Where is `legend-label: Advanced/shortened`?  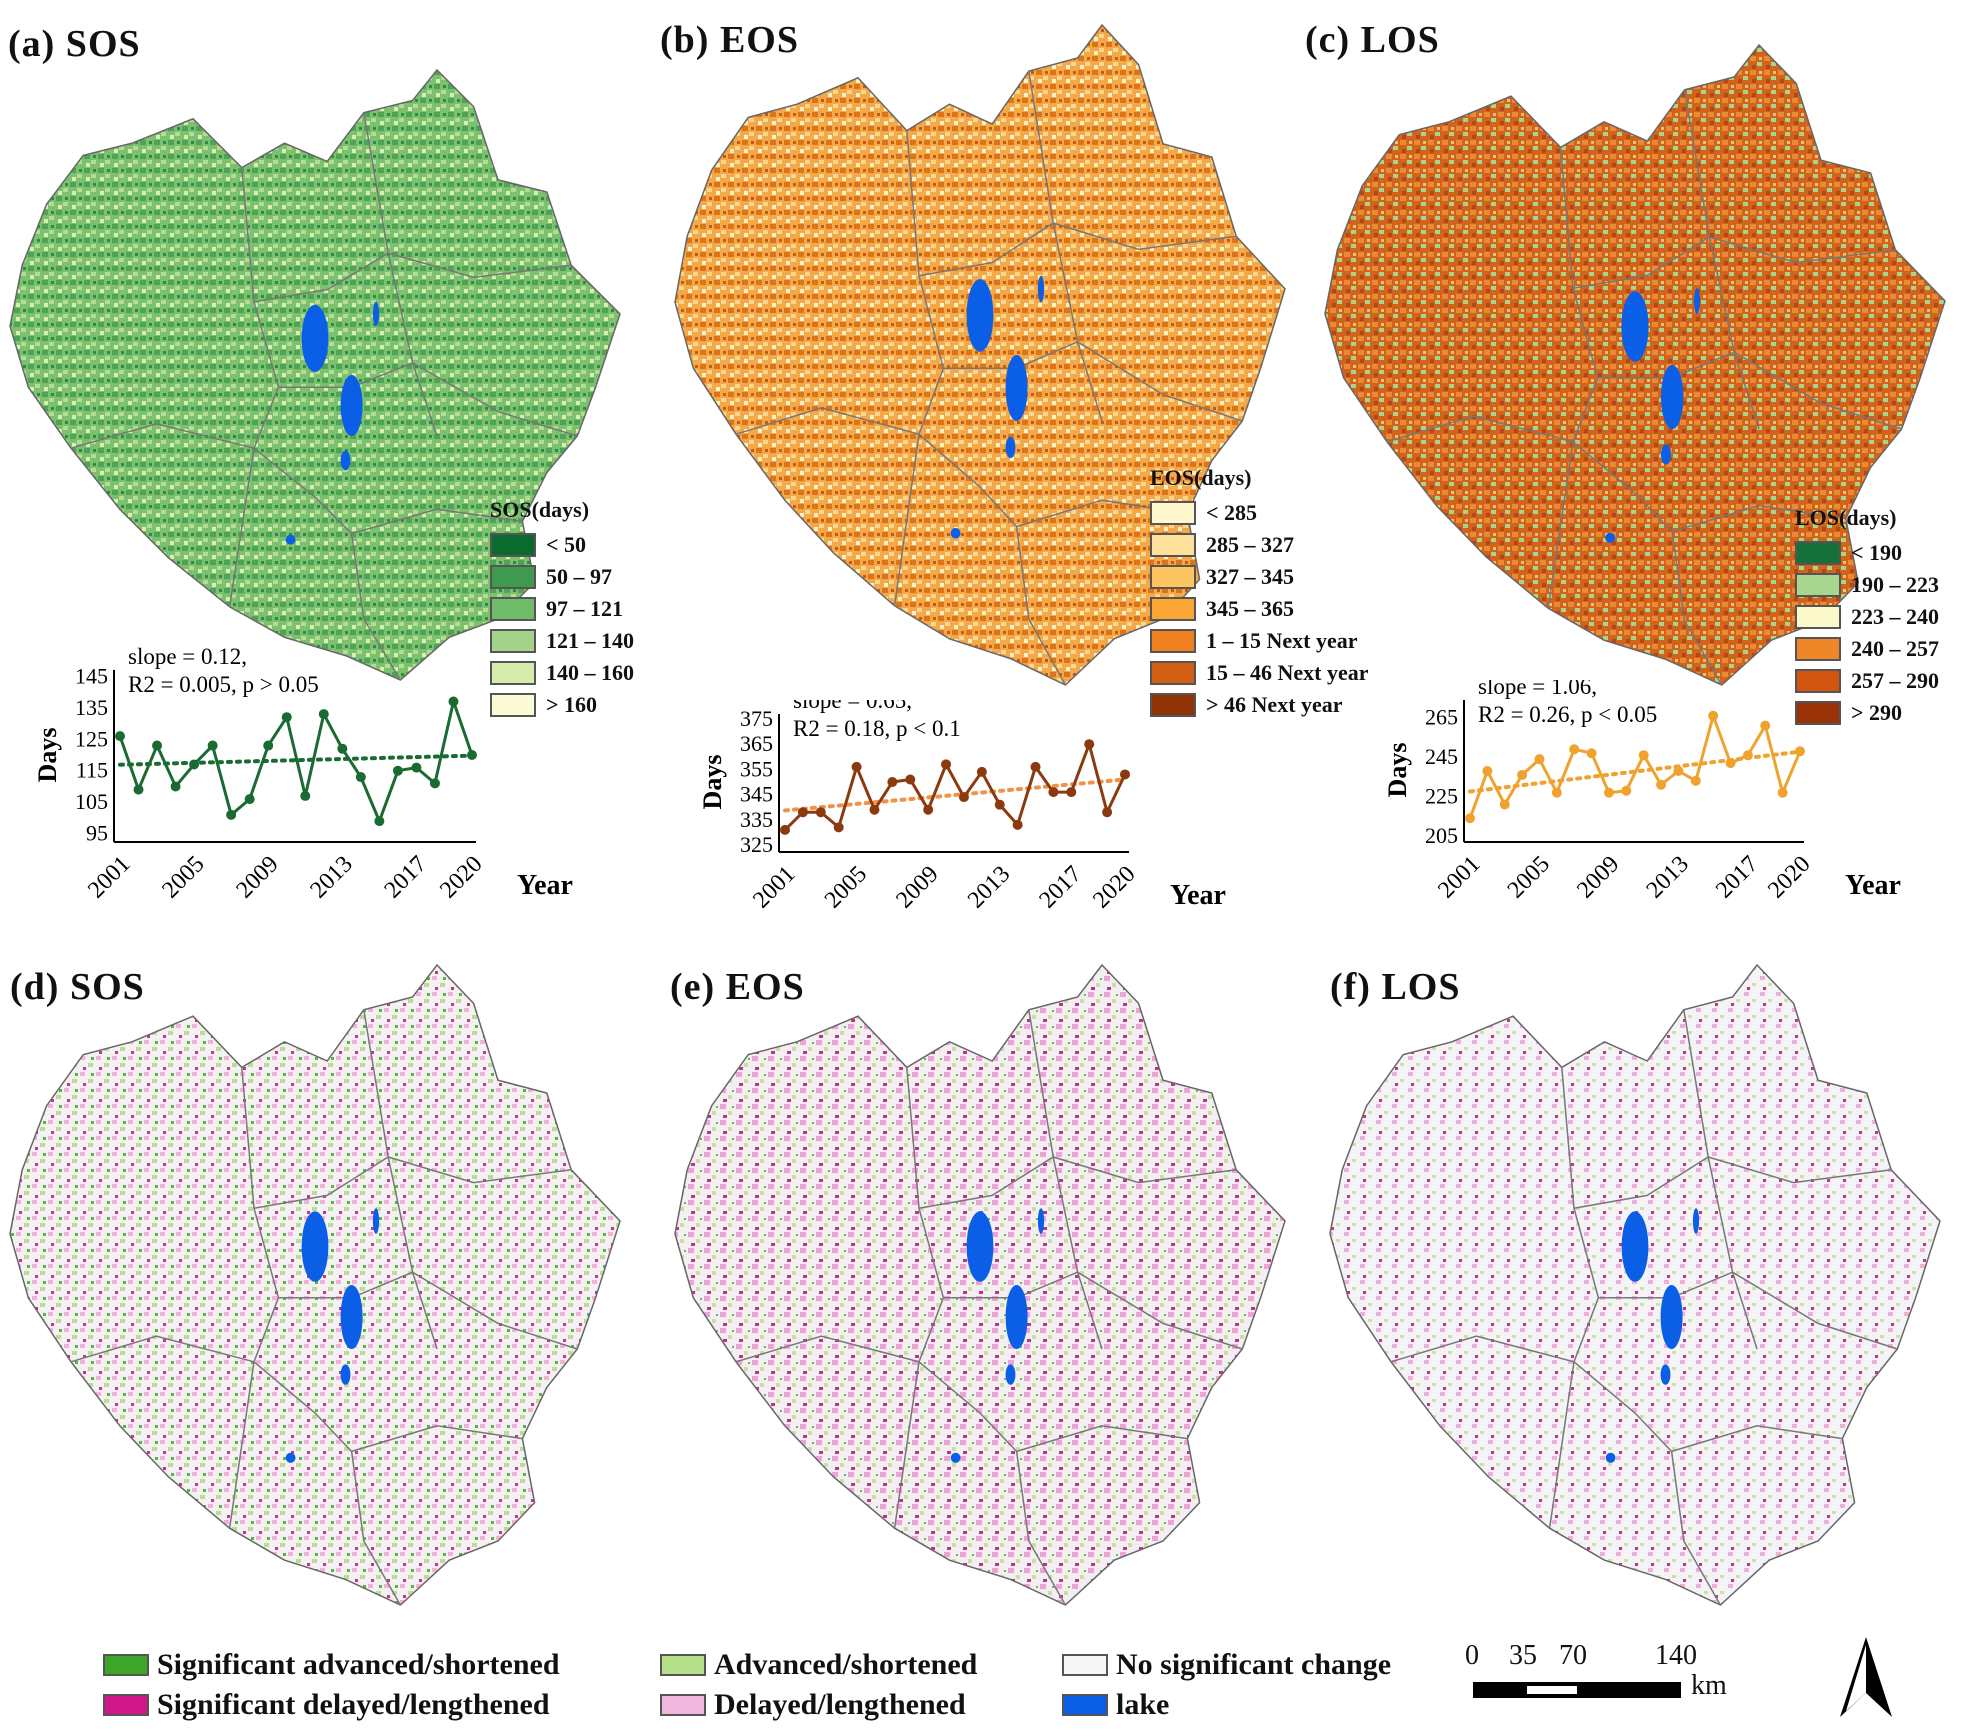
legend-label: Advanced/shortened is located at coordinates (846, 1664).